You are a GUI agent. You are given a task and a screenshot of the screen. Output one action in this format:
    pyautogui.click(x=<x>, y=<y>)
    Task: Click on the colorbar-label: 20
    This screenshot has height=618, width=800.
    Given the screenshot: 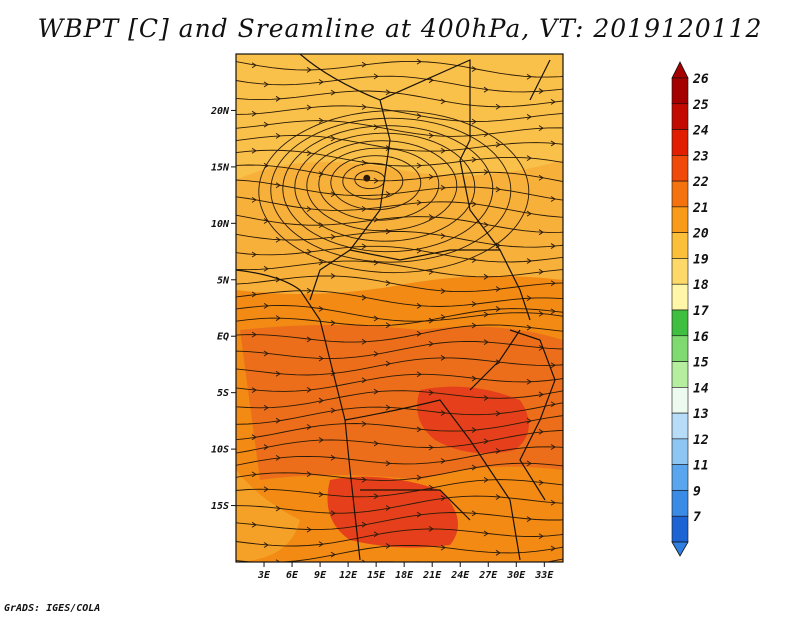 What is the action you would take?
    pyautogui.click(x=700, y=234)
    